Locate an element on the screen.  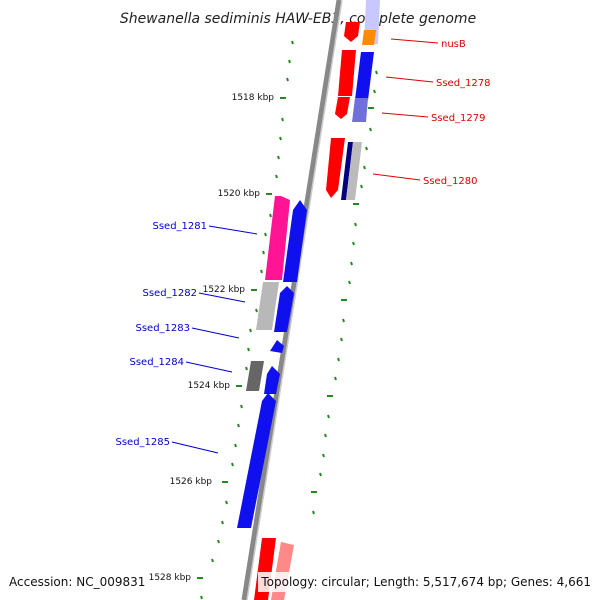
tick-label: 1524 kbp is located at coordinates (209, 386).